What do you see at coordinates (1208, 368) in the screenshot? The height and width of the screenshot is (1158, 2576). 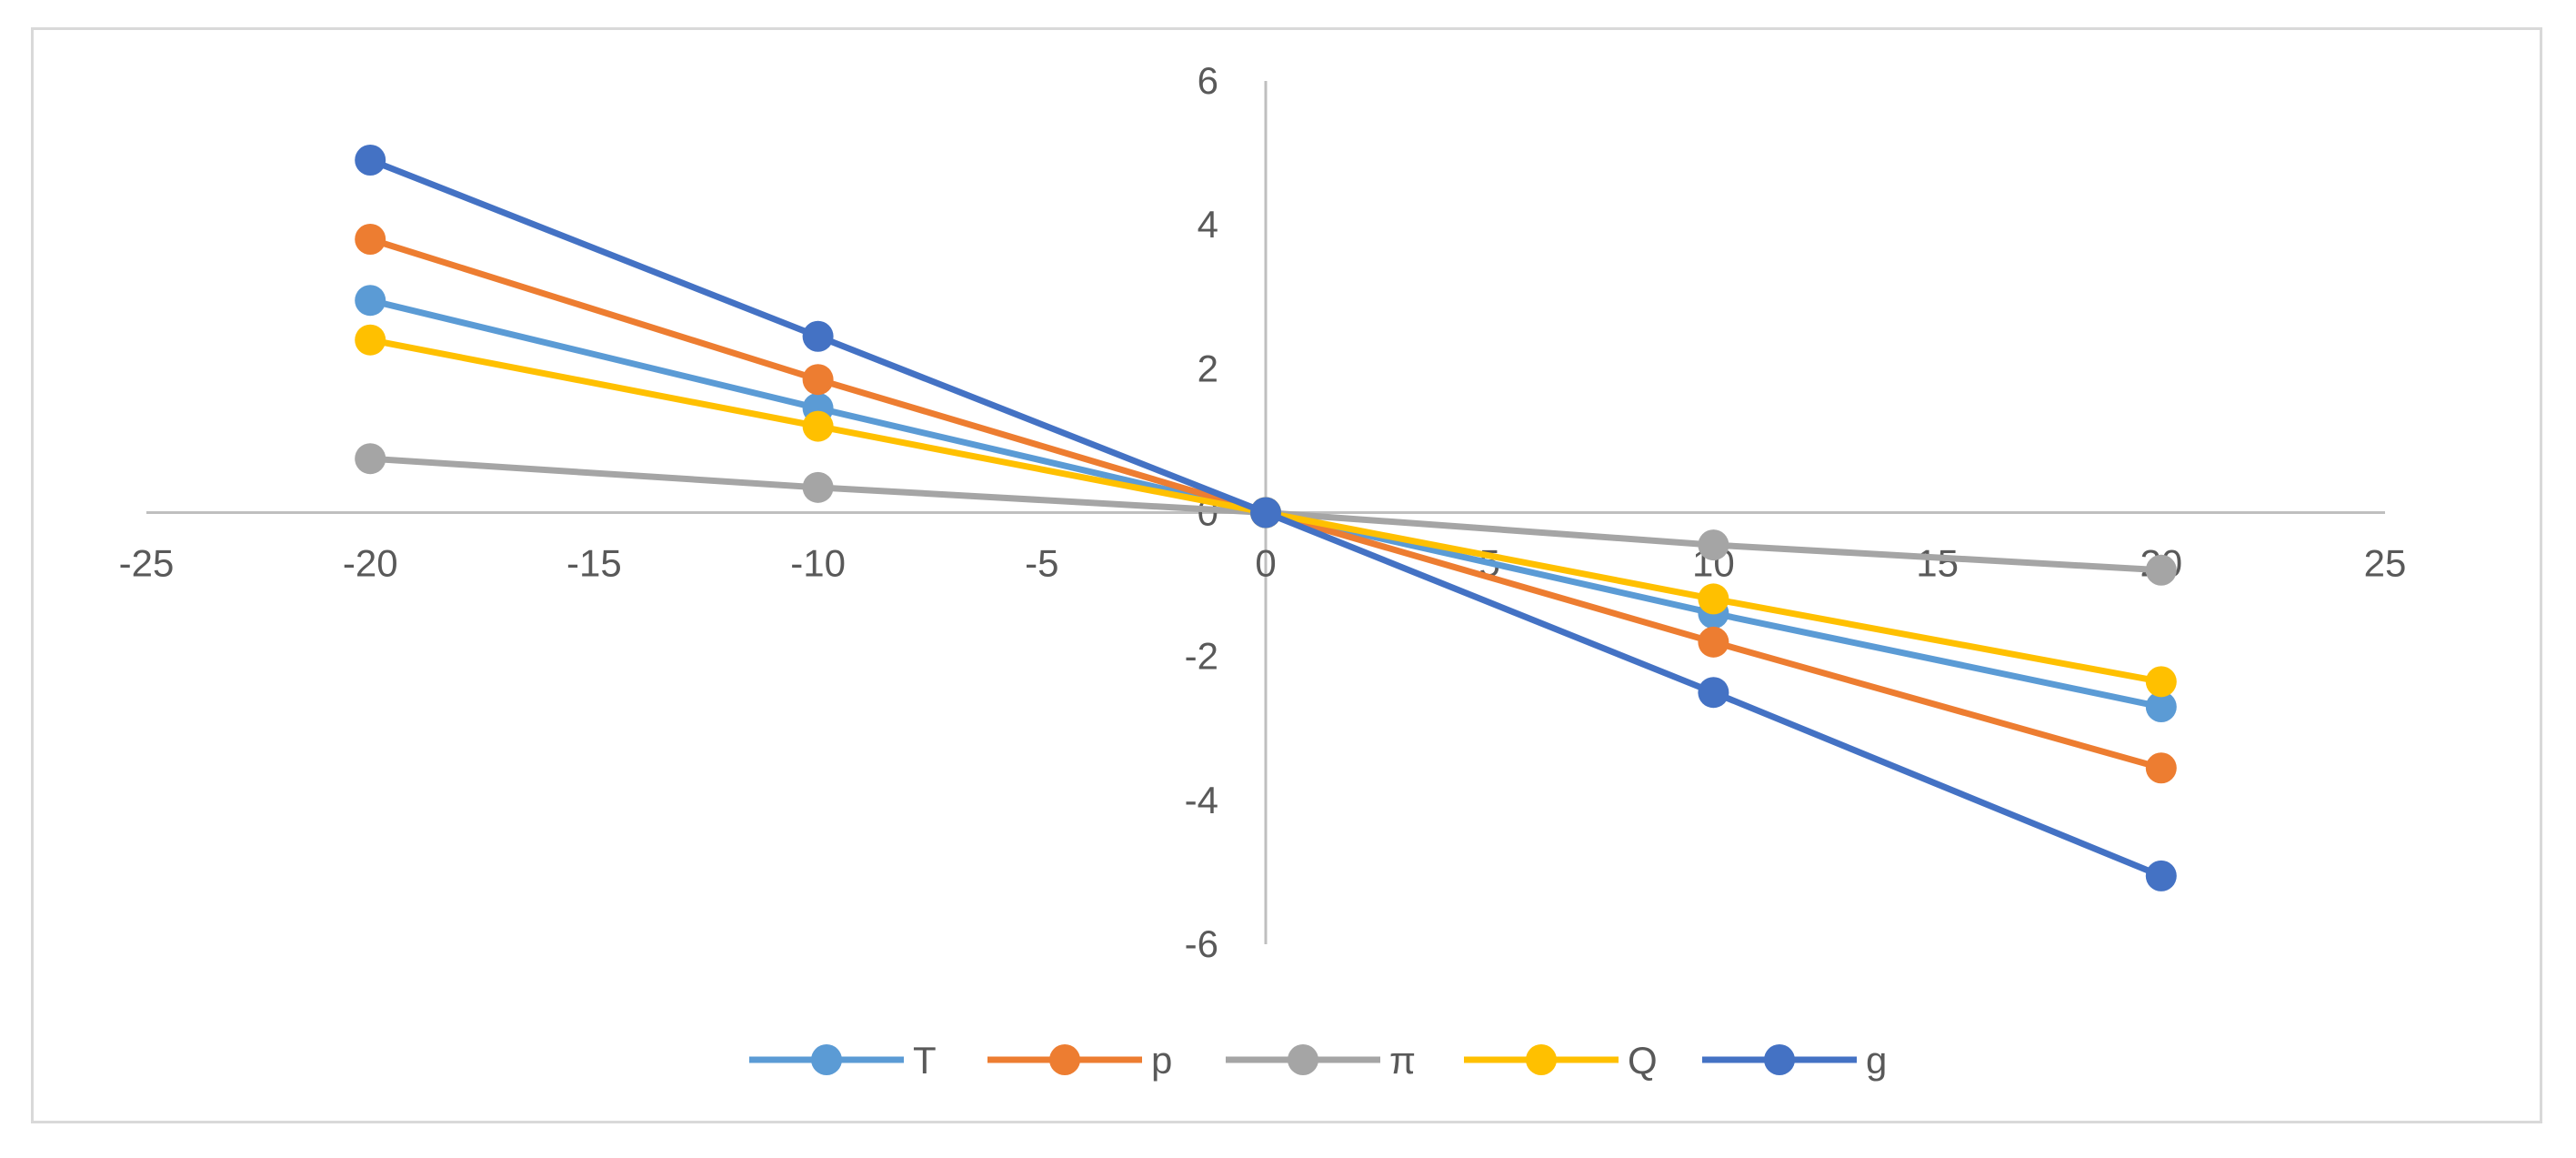 I see `y-tick-label: 2` at bounding box center [1208, 368].